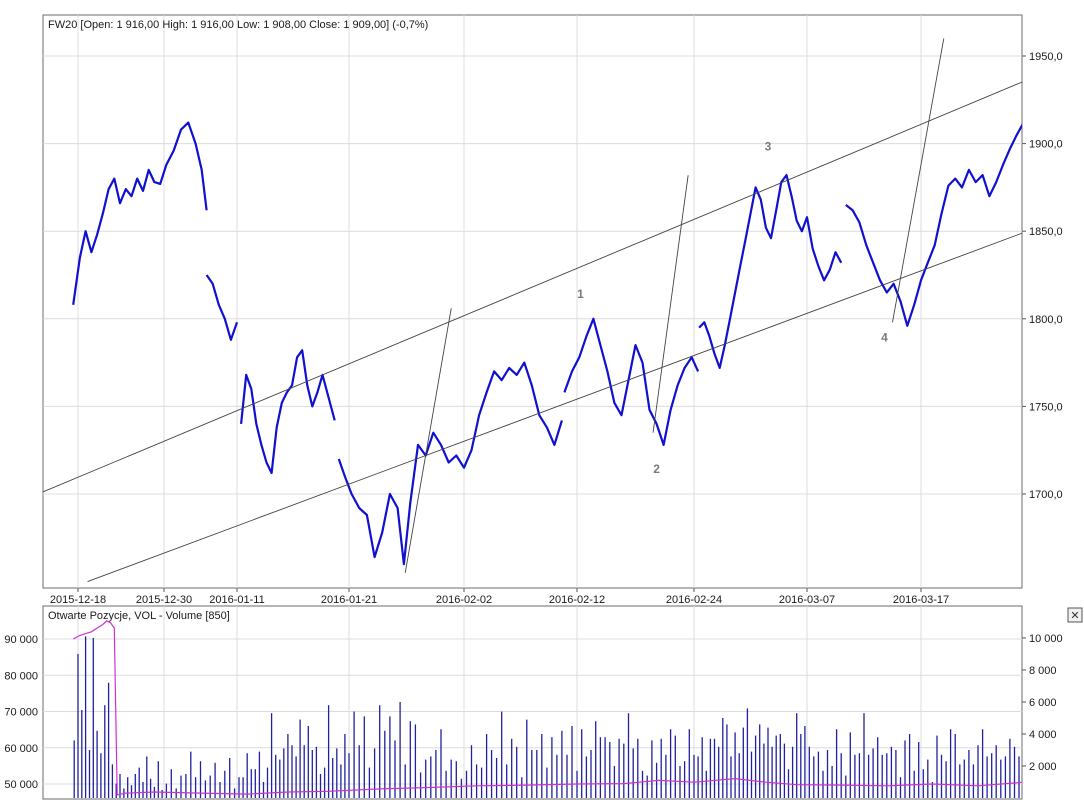  I want to click on price-y-tick-label: 1850,0, so click(1046, 232).